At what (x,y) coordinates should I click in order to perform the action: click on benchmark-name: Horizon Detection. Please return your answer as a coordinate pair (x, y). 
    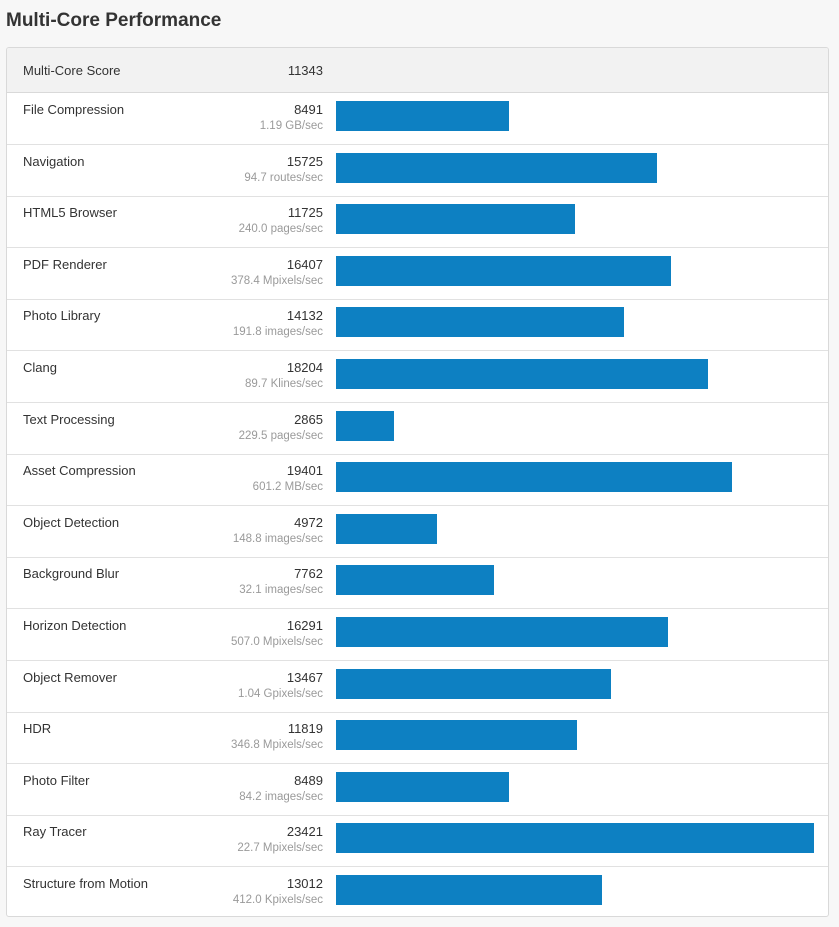
    Looking at the image, I should click on (75, 625).